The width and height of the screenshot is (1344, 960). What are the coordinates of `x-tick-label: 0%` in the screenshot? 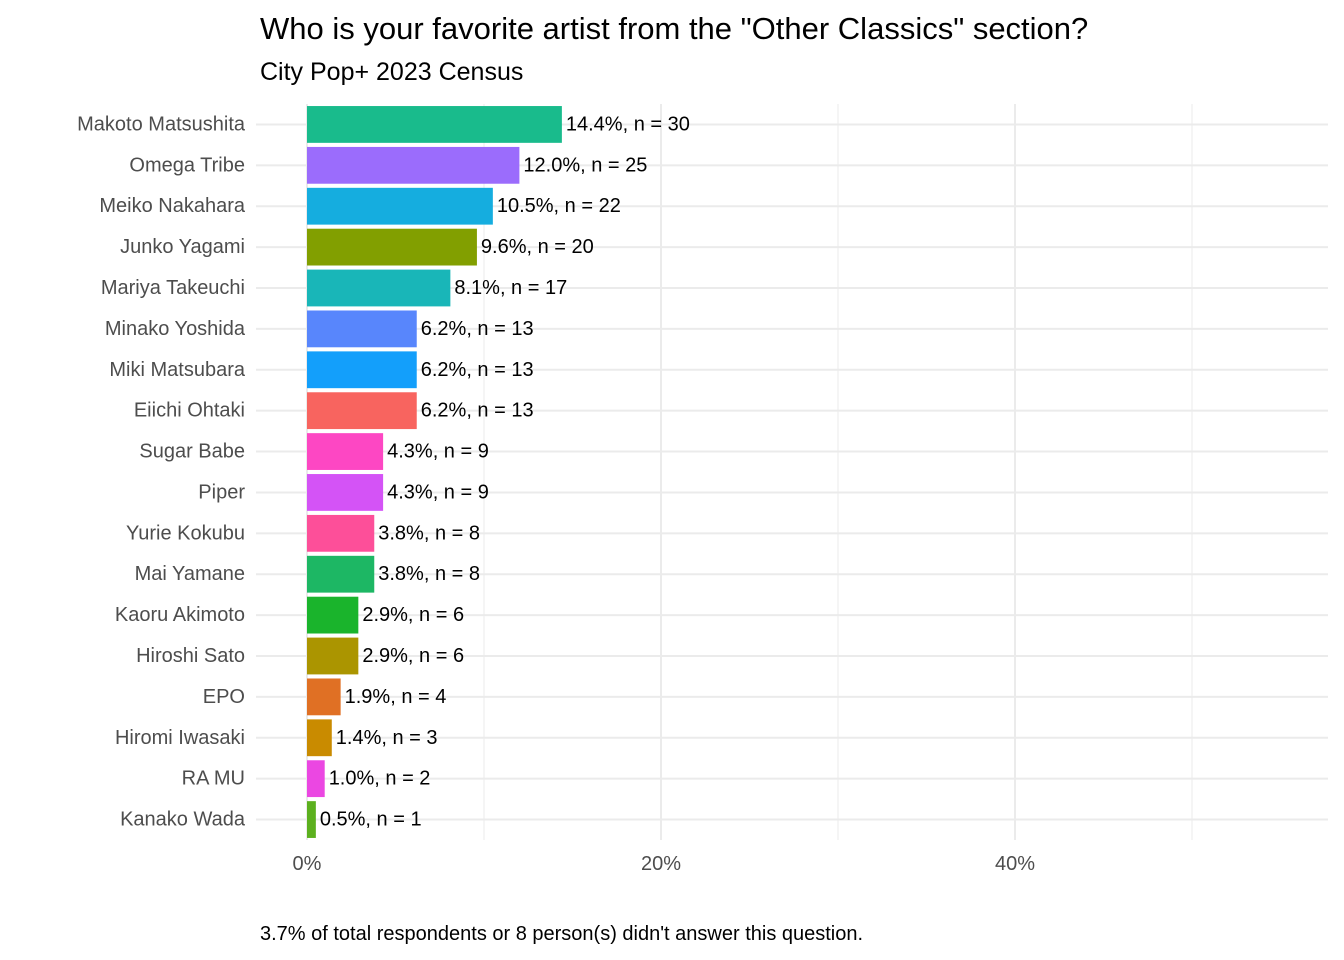 It's located at (307, 864).